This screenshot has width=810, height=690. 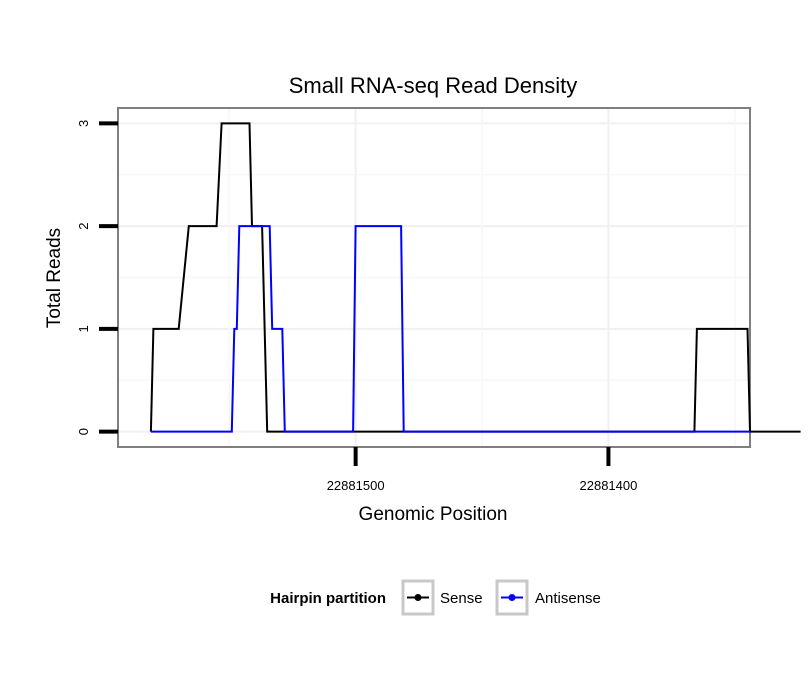 I want to click on y-tick-label: 2, so click(x=83, y=225).